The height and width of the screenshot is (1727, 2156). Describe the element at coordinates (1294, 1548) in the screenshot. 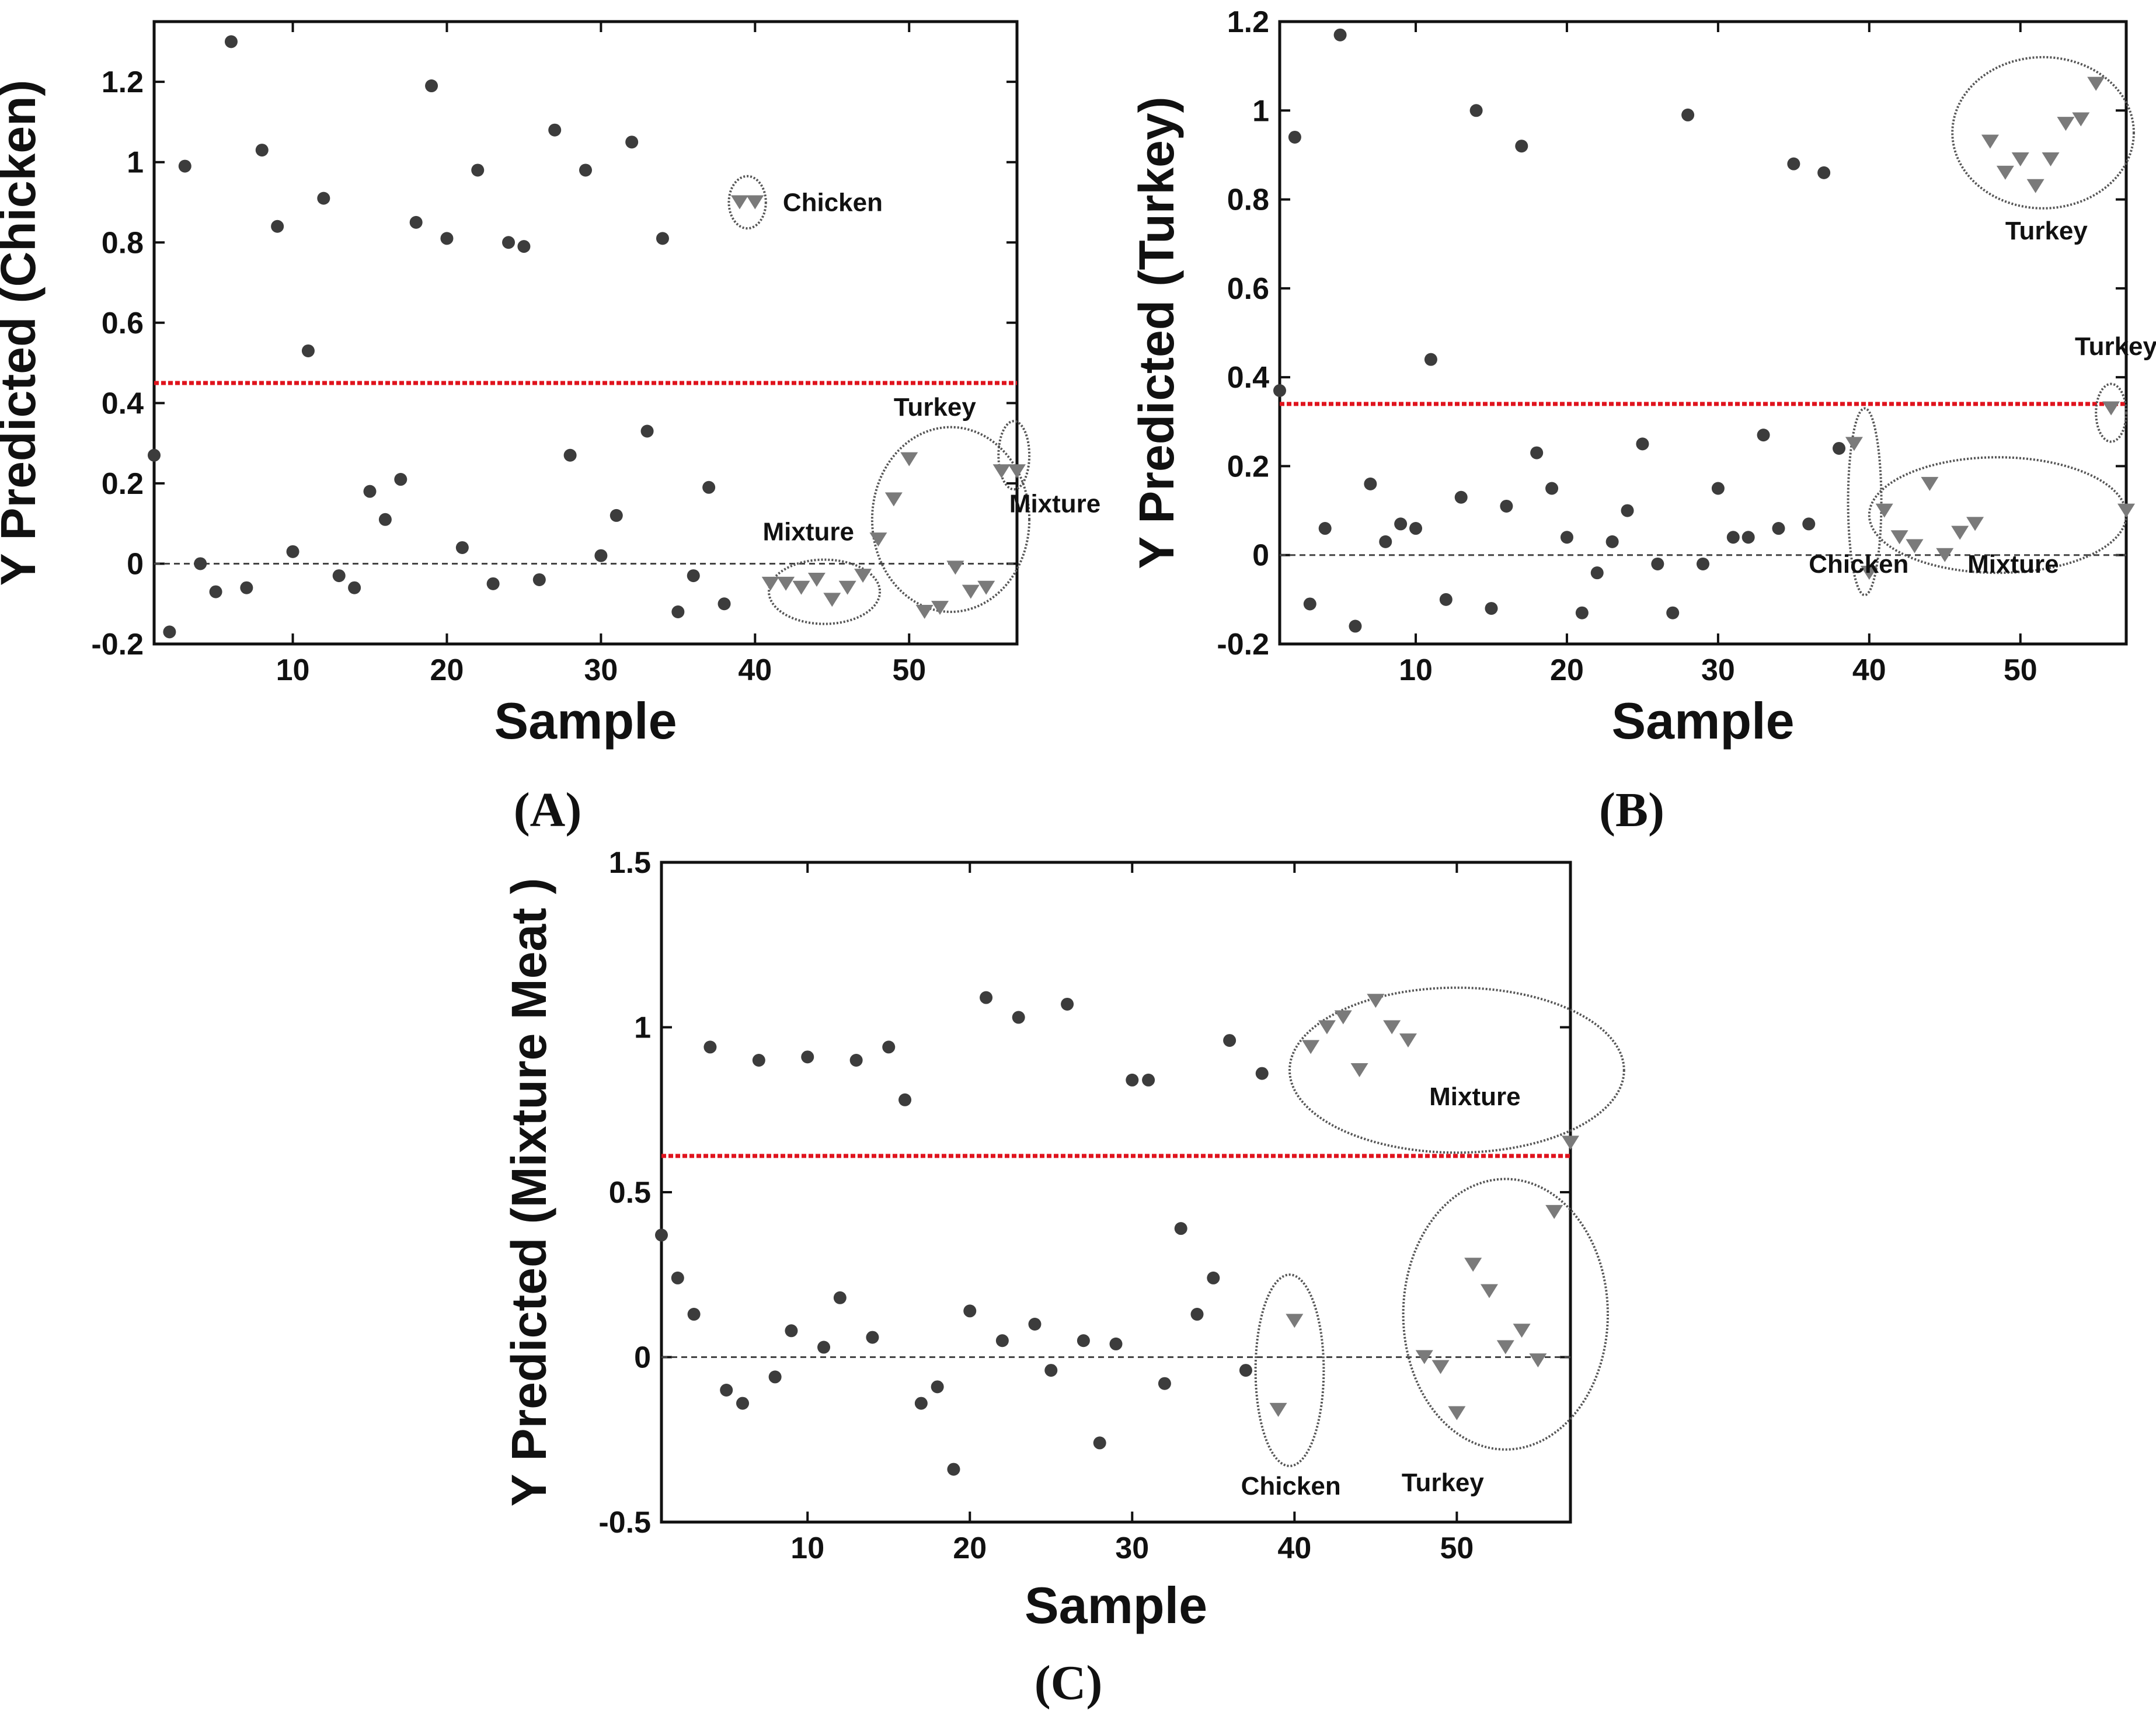

I see `x-tick-label: 40` at that location.